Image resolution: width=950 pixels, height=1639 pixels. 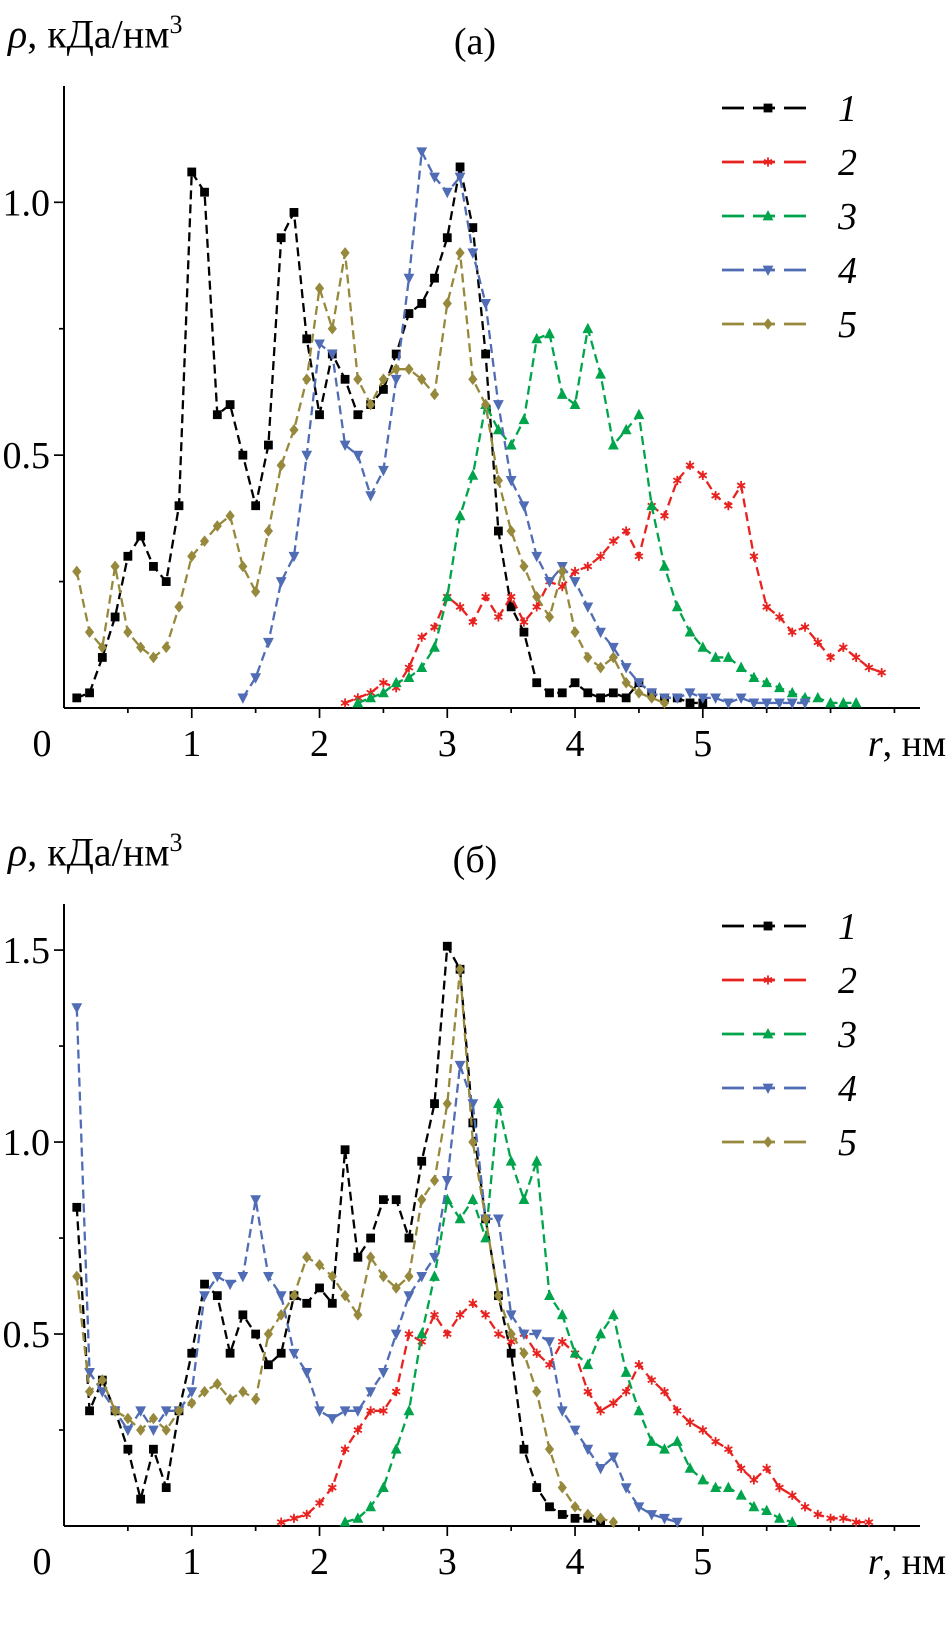 What do you see at coordinates (575, 1412) in the screenshot?
I see `series-2-markers` at bounding box center [575, 1412].